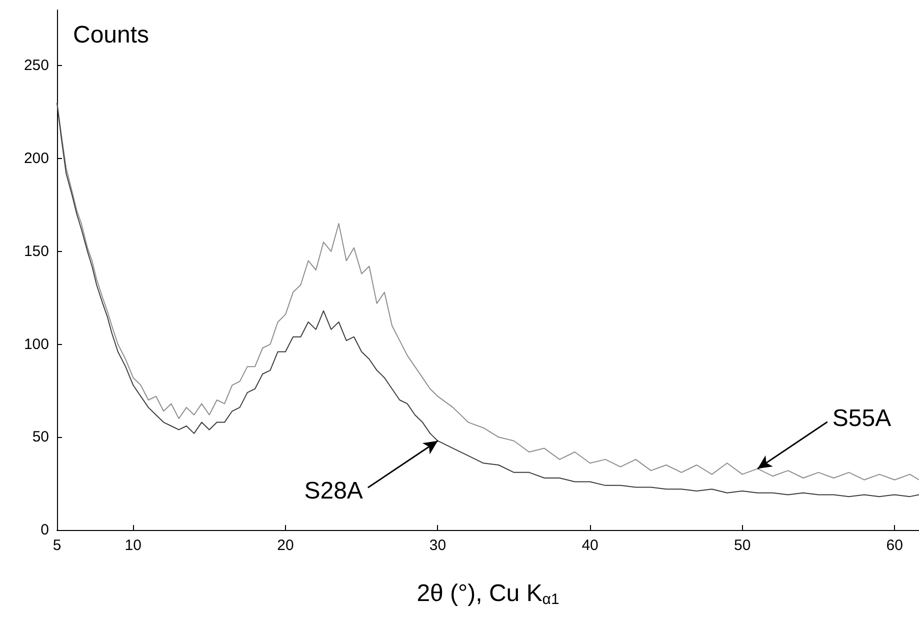 This screenshot has height=622, width=919. I want to click on y-tick-label: 50, so click(40, 437).